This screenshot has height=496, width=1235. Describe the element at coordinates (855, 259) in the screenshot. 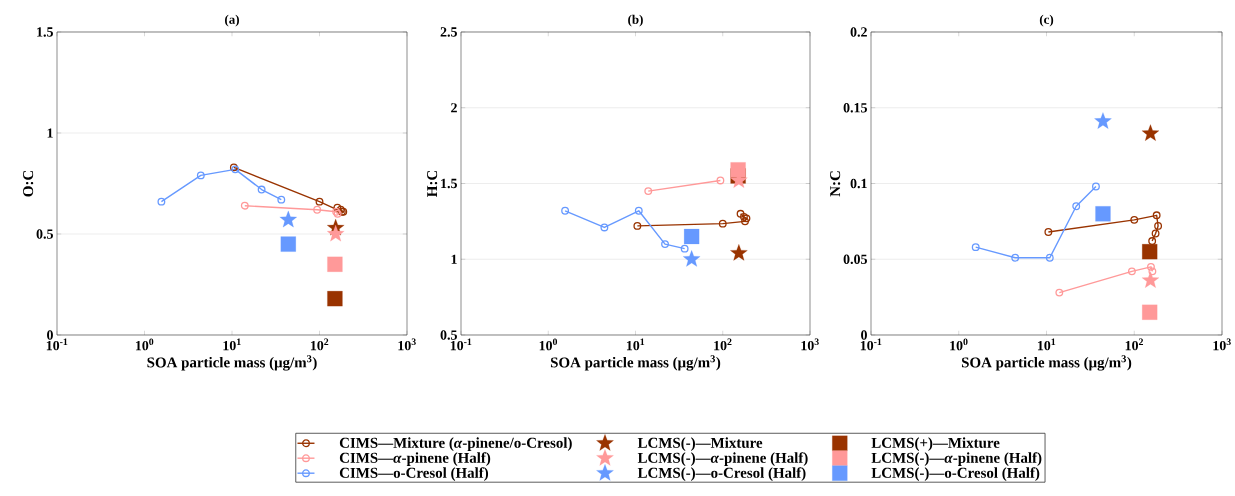

I see `y-tick-label: 0.05` at that location.